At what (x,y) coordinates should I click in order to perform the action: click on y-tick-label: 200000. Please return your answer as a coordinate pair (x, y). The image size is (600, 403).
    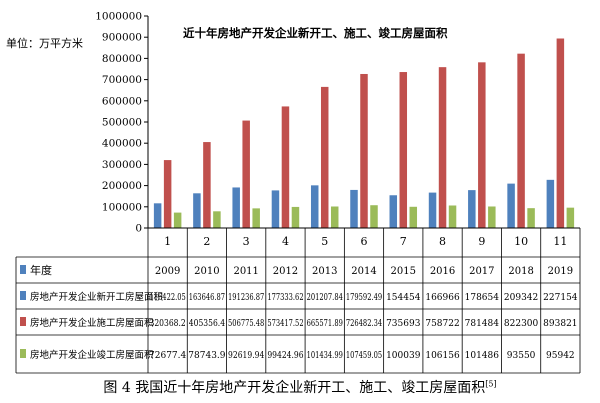
    Looking at the image, I should click on (122, 186).